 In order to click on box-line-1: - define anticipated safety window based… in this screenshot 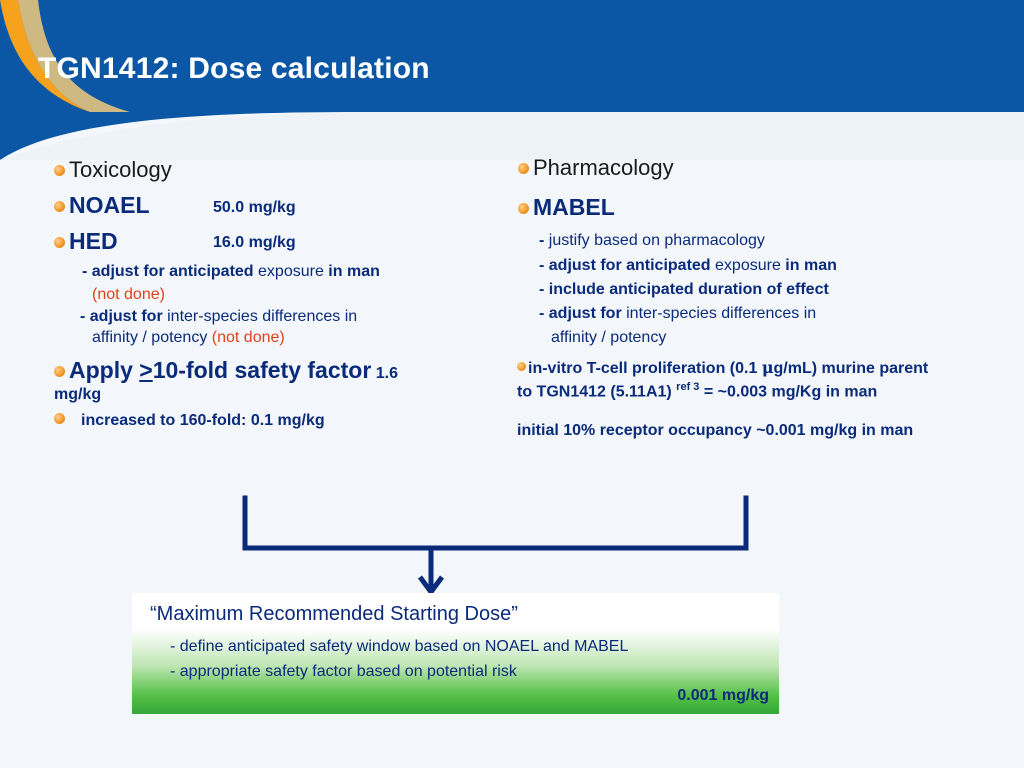, I will do `click(399, 646)`.